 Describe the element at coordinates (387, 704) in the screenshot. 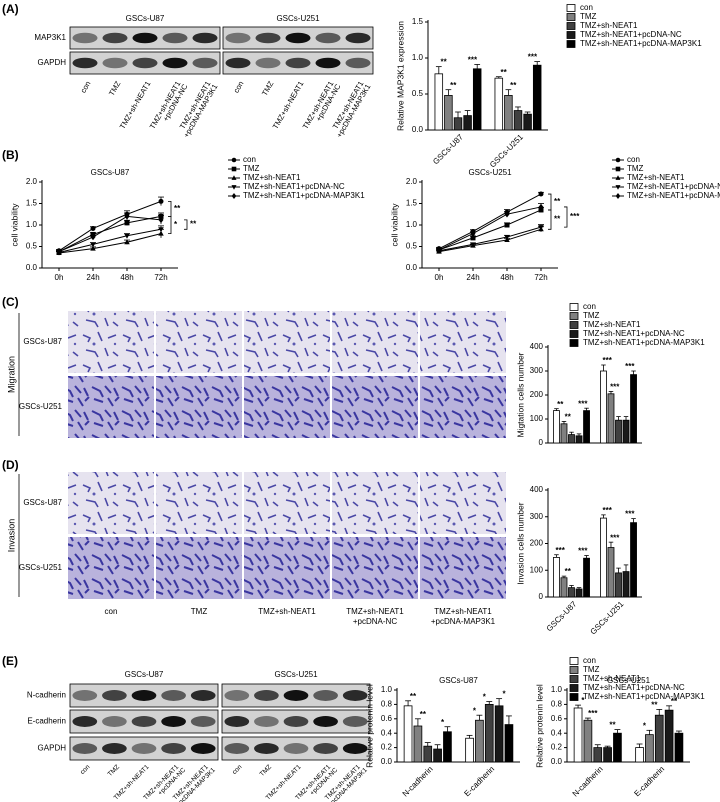

I see `y-tick-label: 0.8` at that location.